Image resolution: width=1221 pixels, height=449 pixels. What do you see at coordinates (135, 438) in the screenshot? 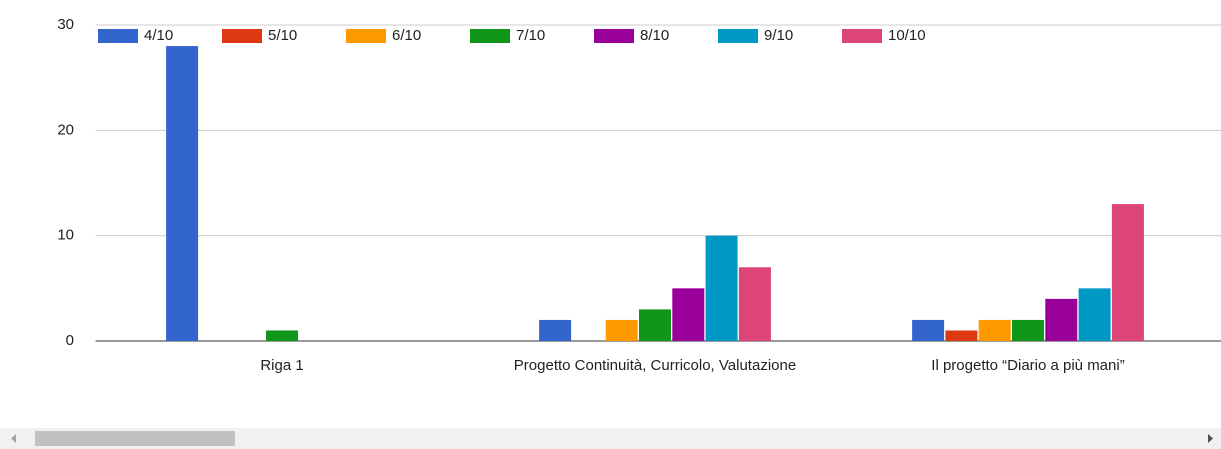
I see `scroll-thumb` at bounding box center [135, 438].